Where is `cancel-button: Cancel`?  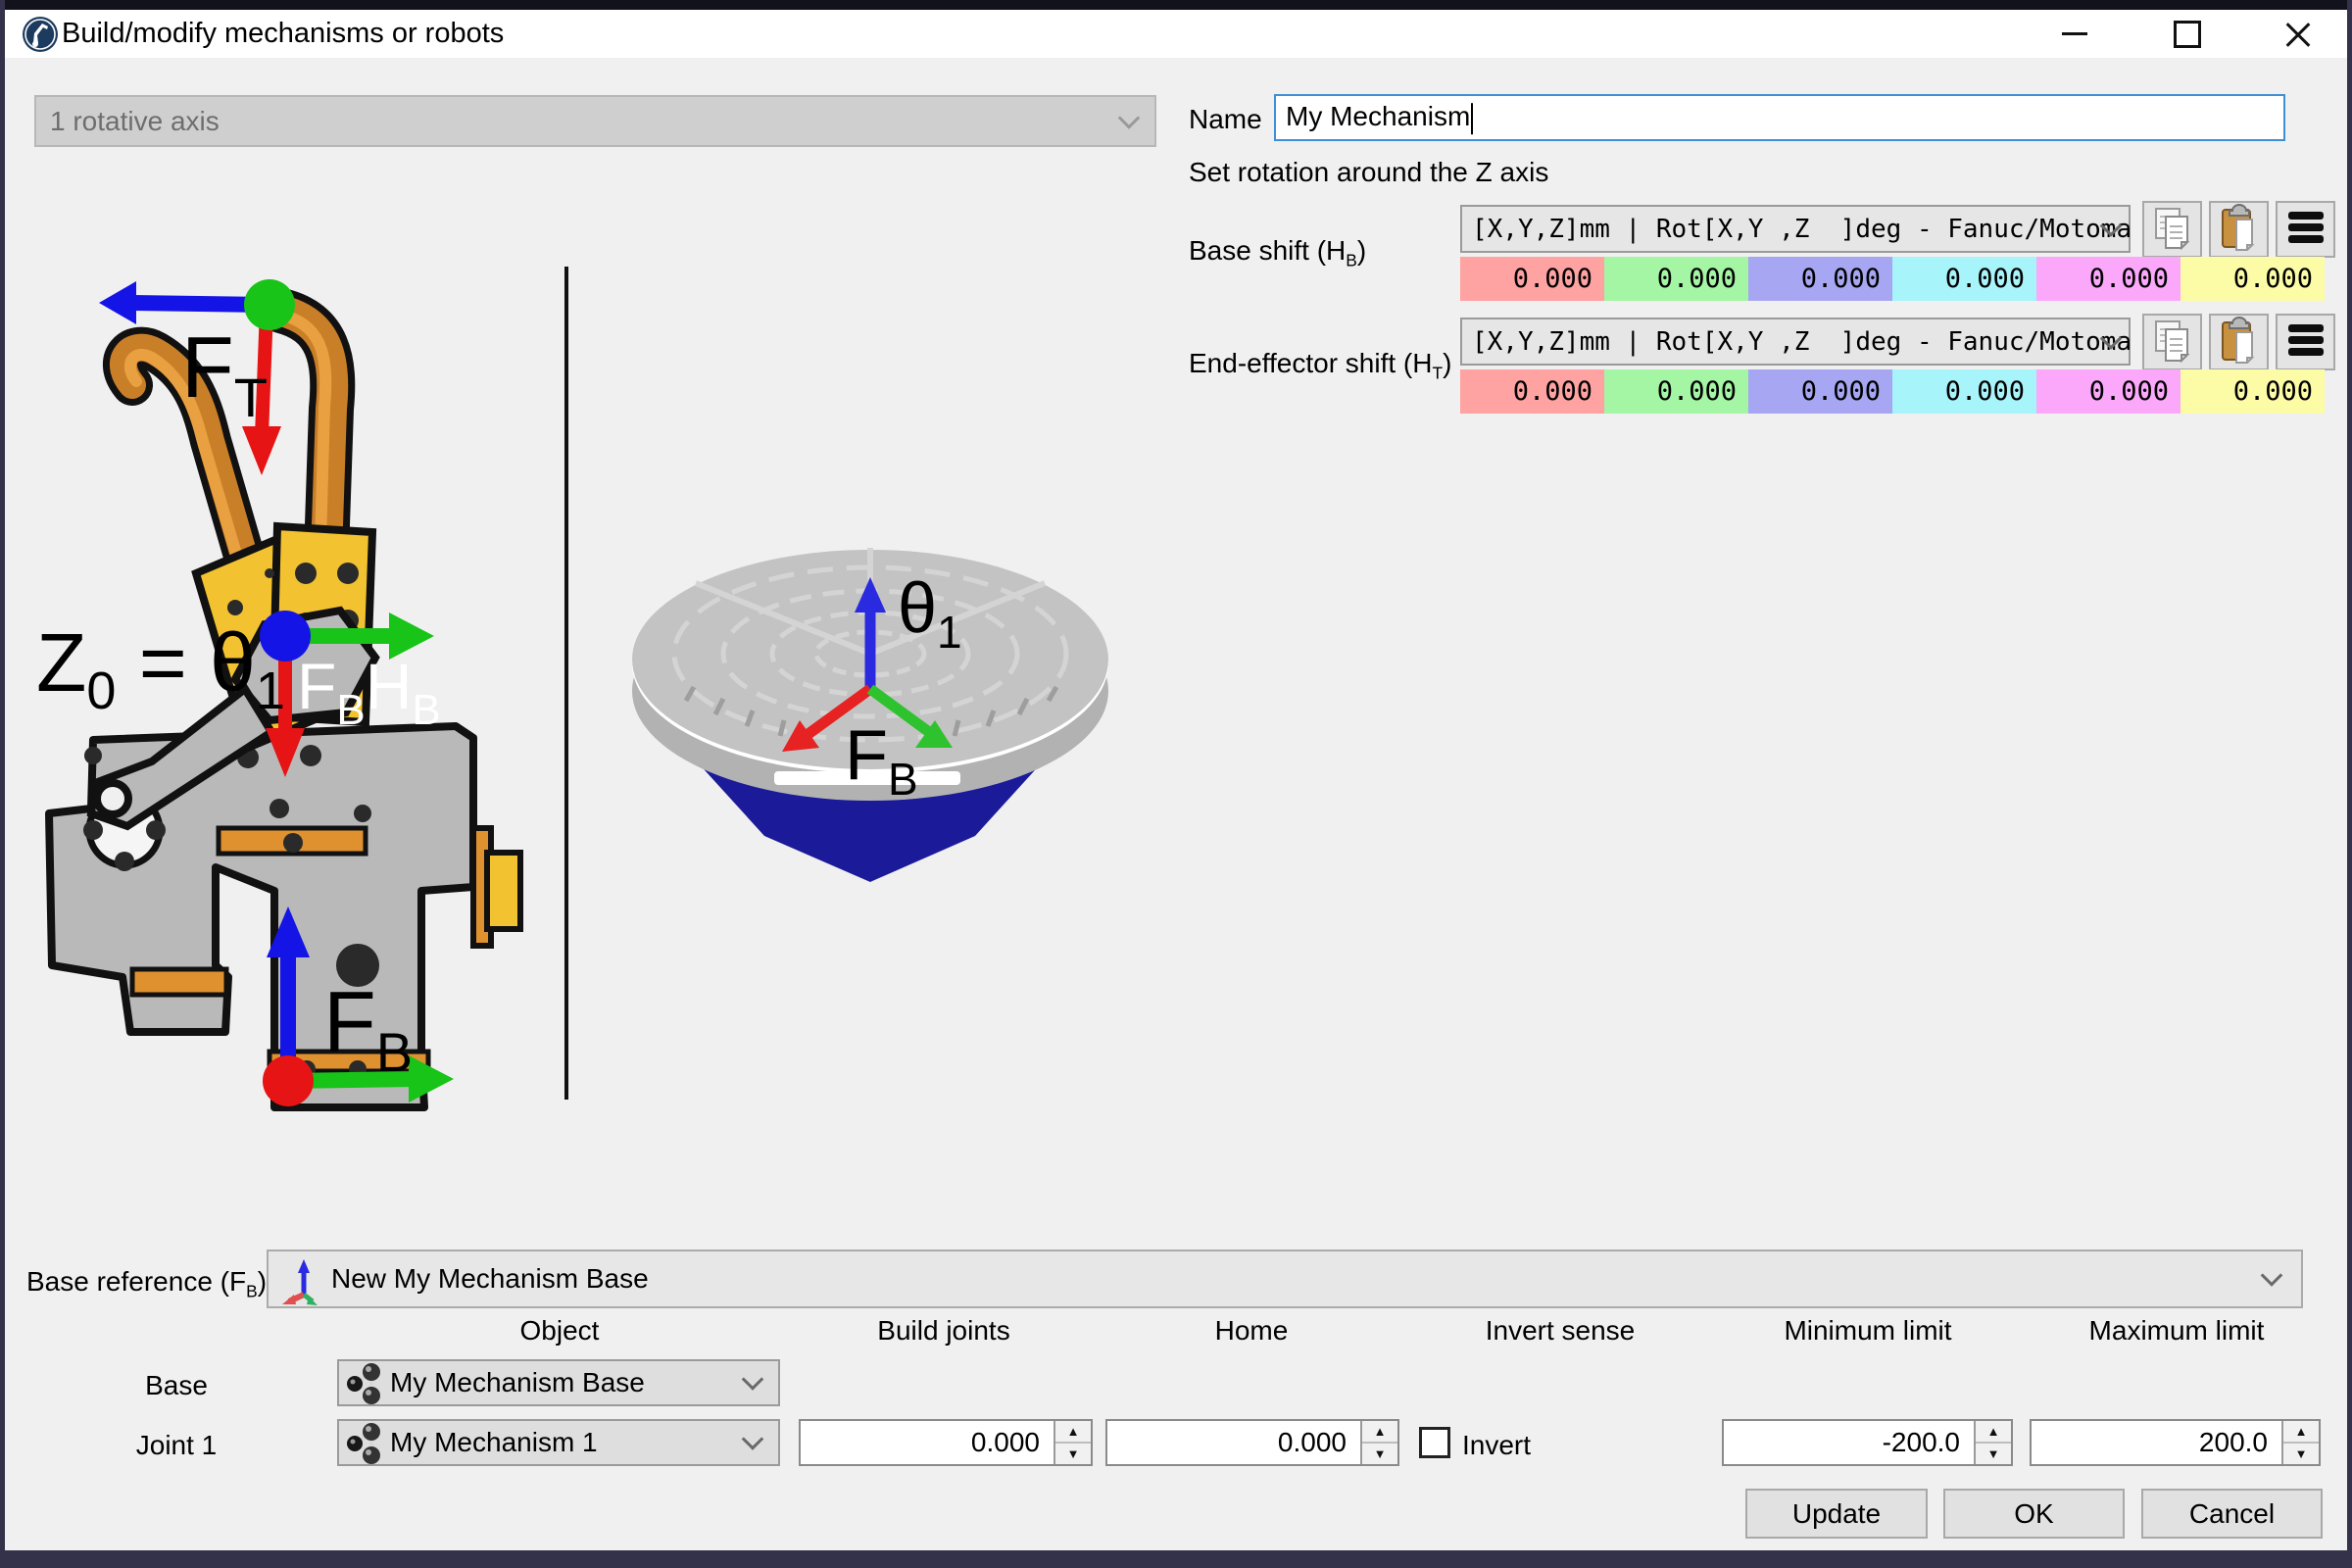 cancel-button: Cancel is located at coordinates (2232, 1514).